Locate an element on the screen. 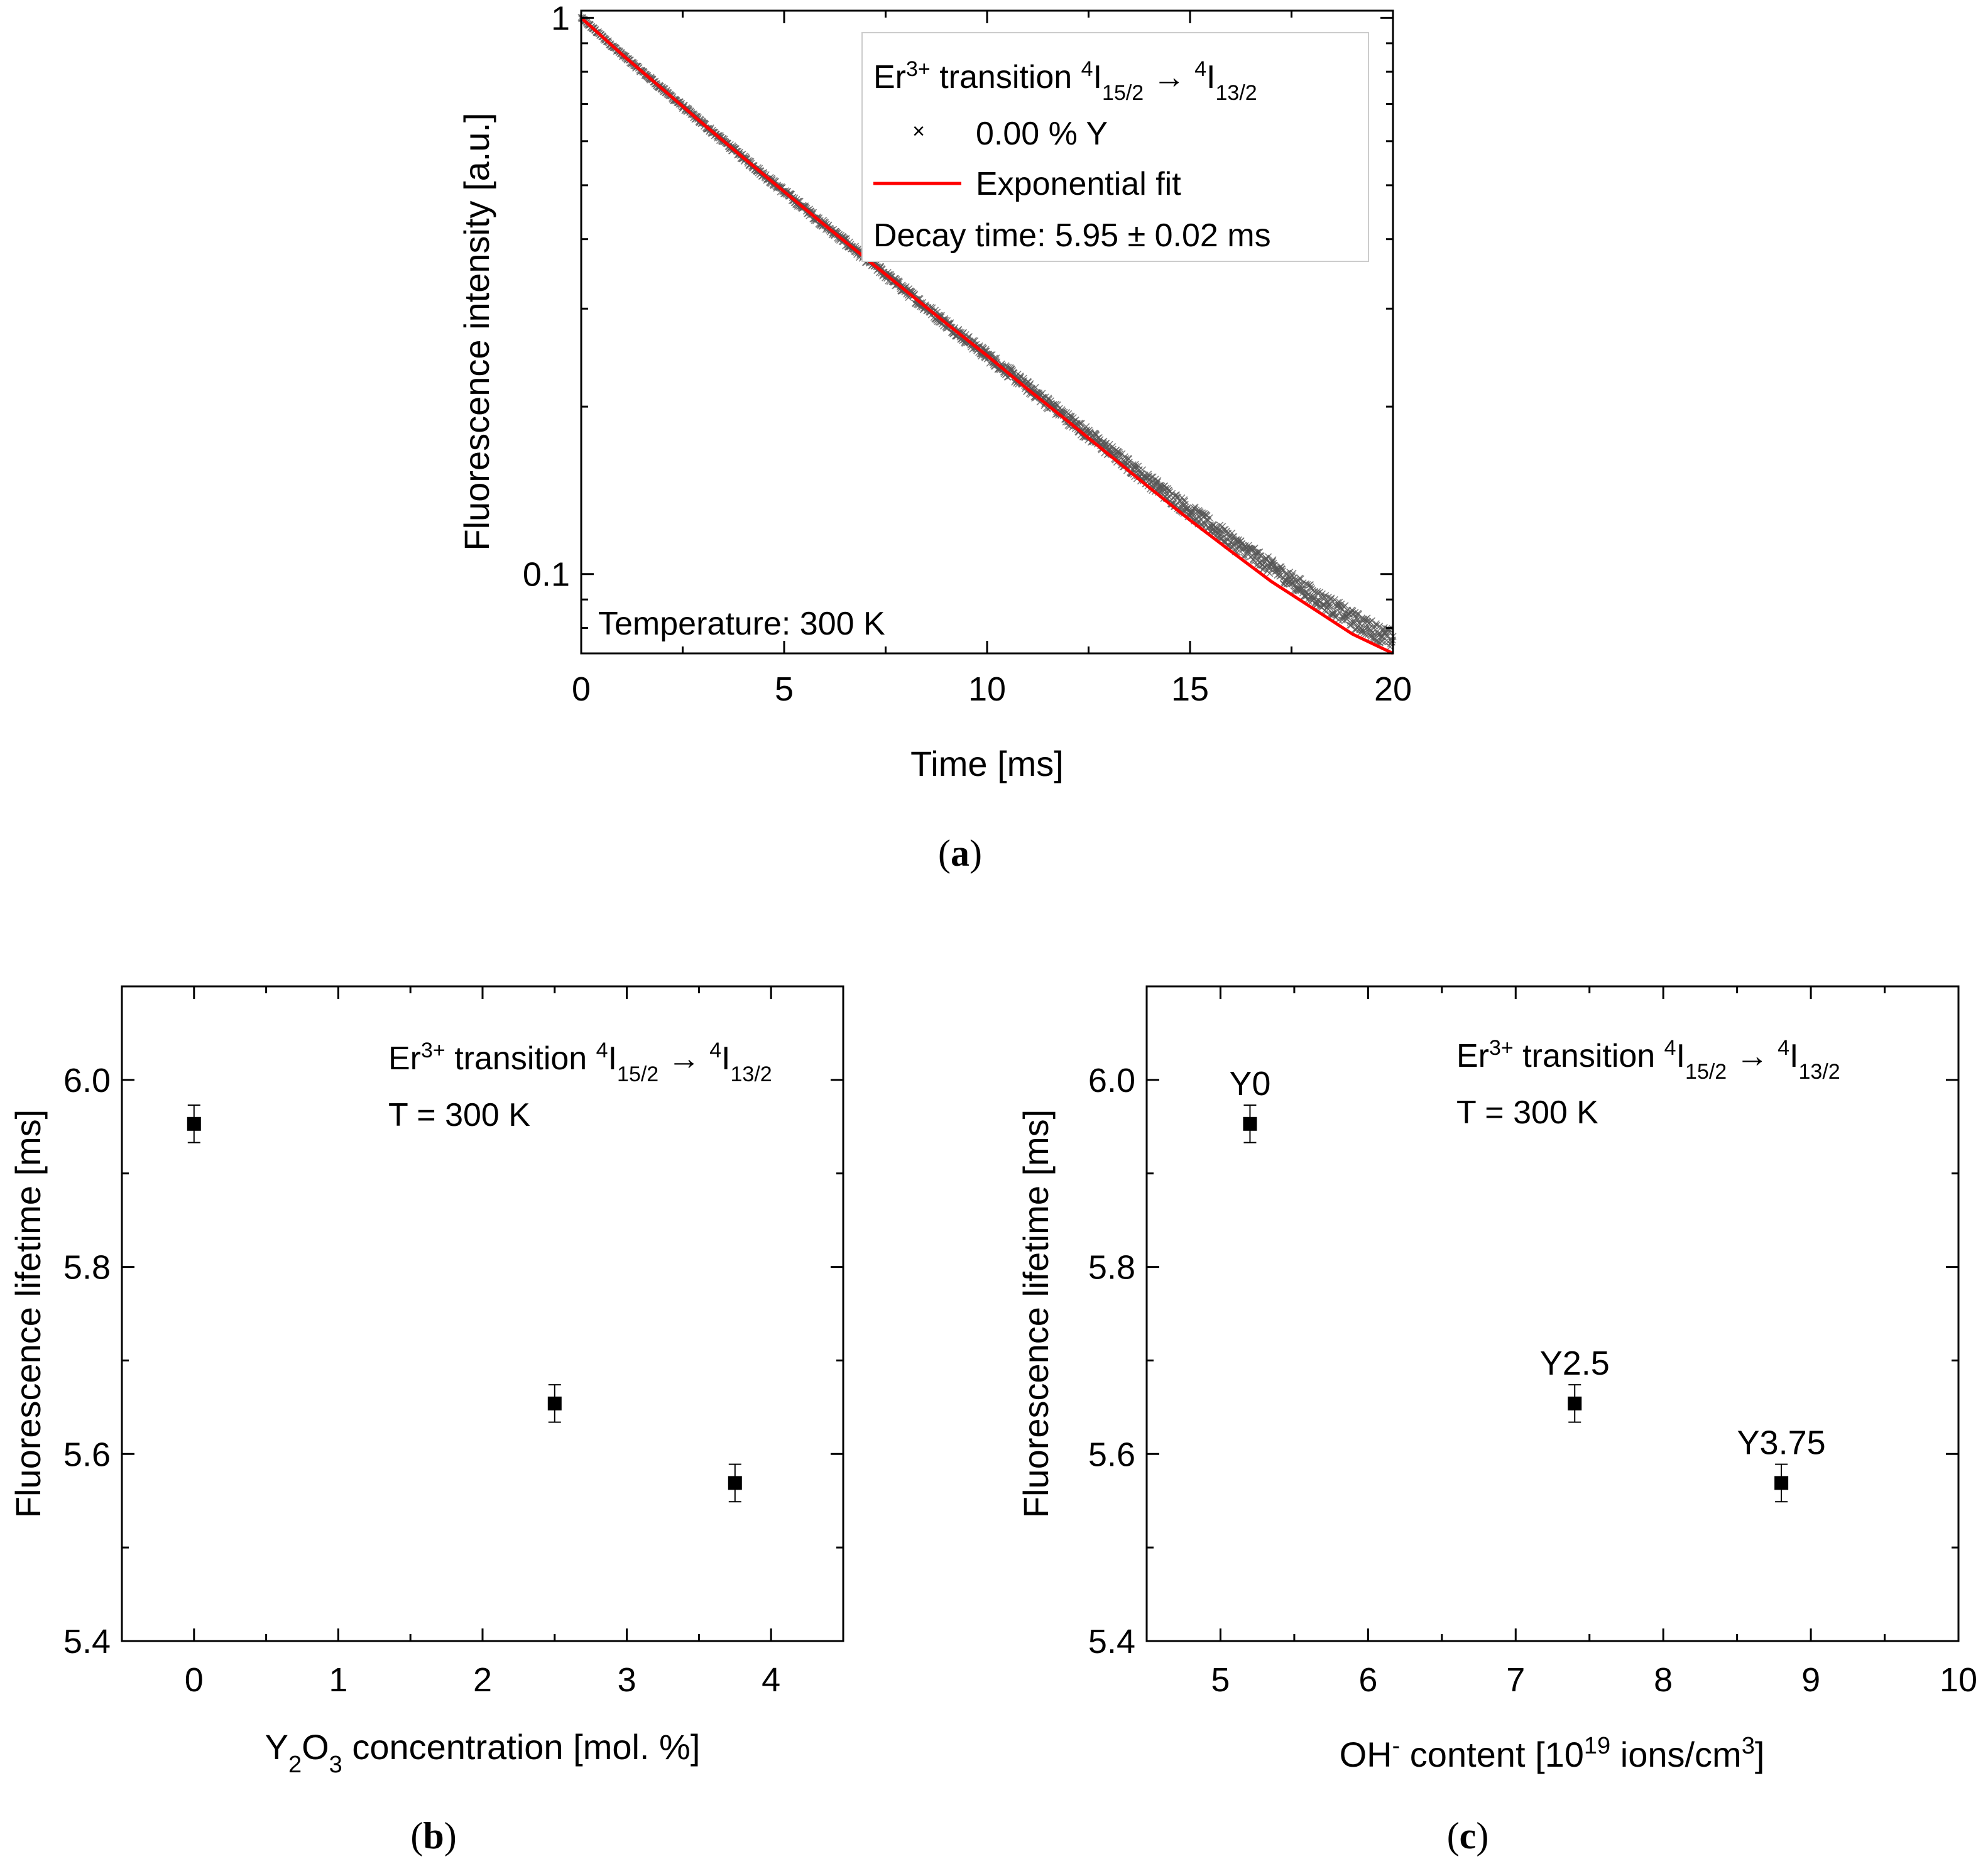 The height and width of the screenshot is (1876, 1988). c-x-tick-label: 9 is located at coordinates (1810, 1680).